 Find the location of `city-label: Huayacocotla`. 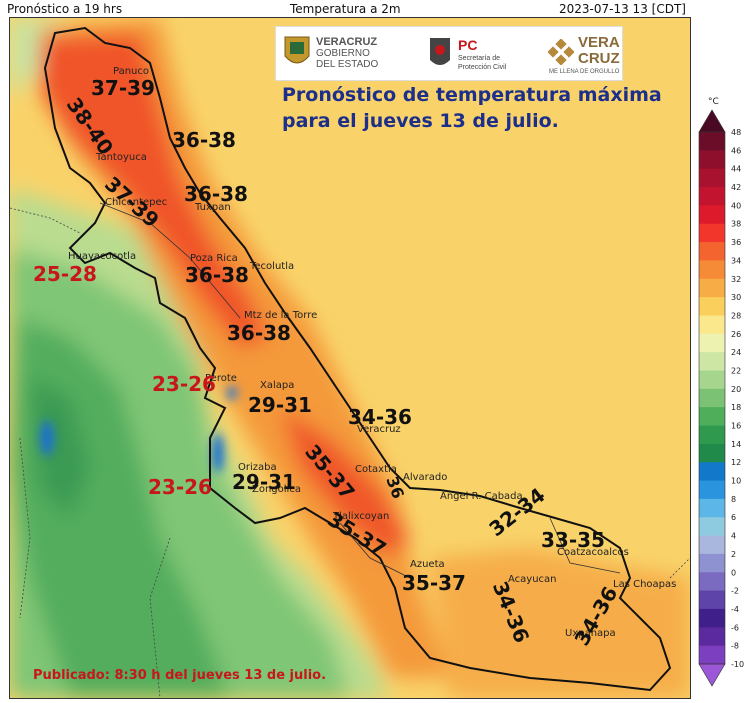

city-label: Huayacocotla is located at coordinates (102, 256).